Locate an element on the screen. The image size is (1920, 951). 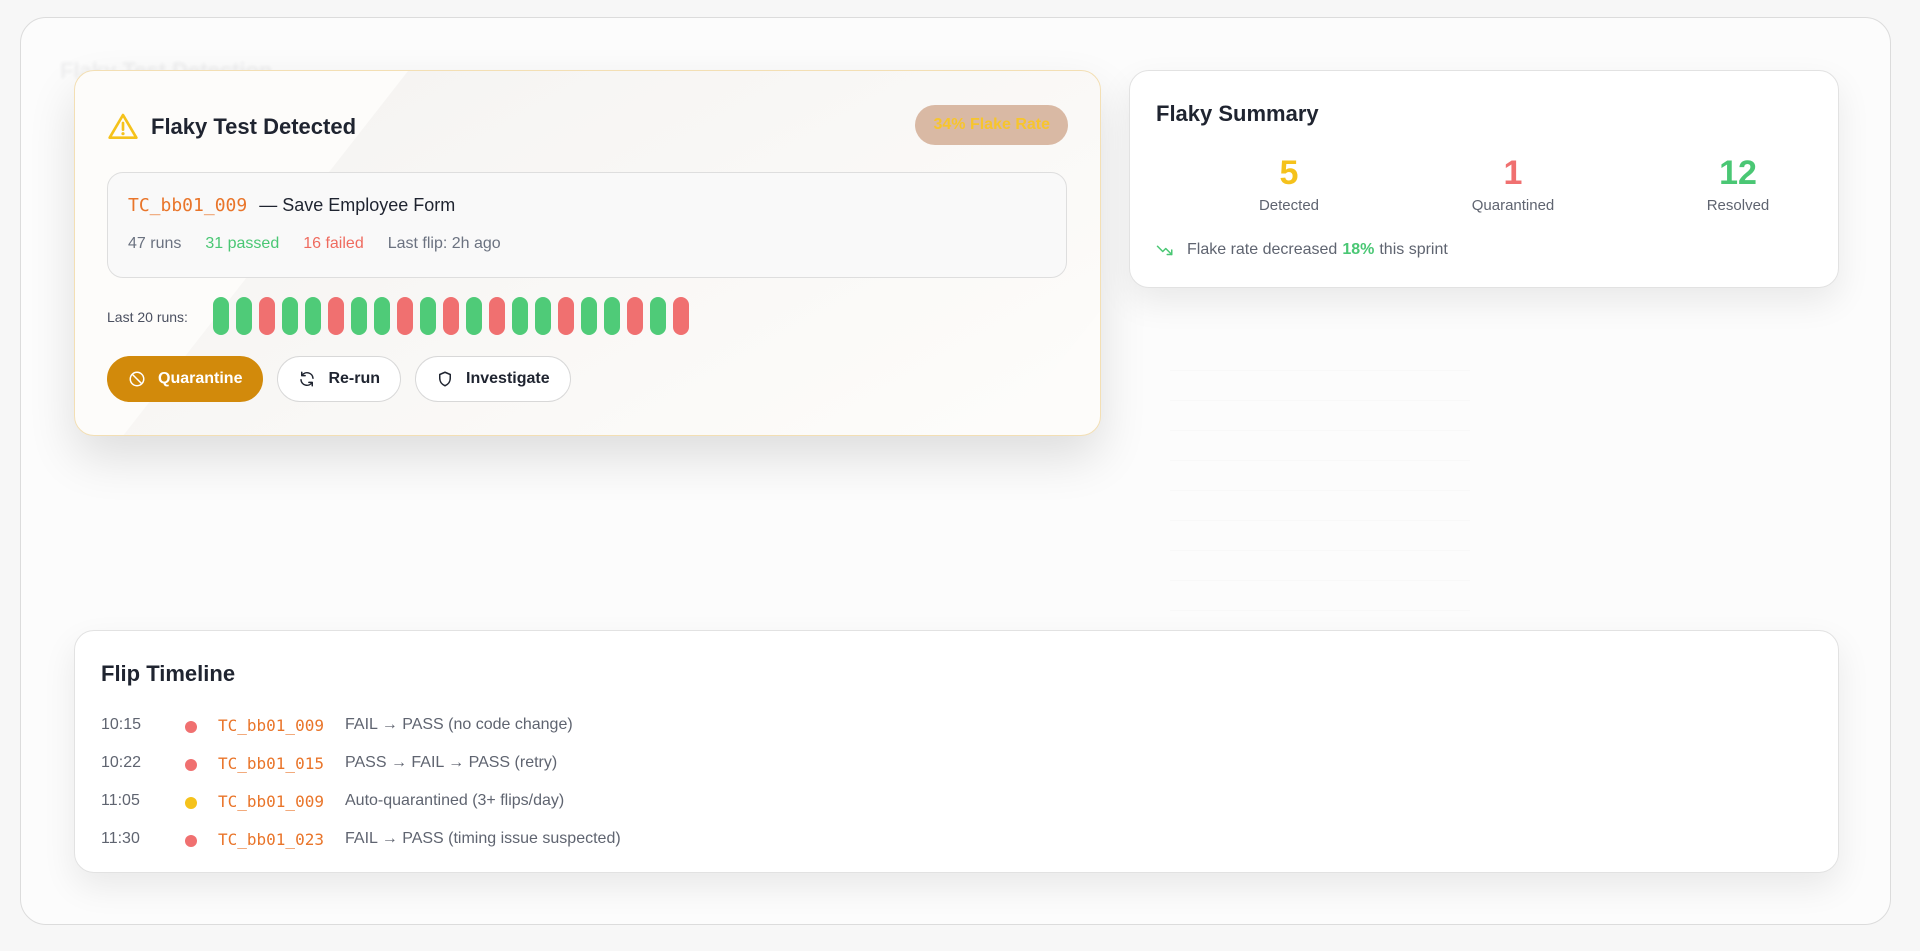
timeline-test-id: TC_bb01_023 is located at coordinates (271, 839).